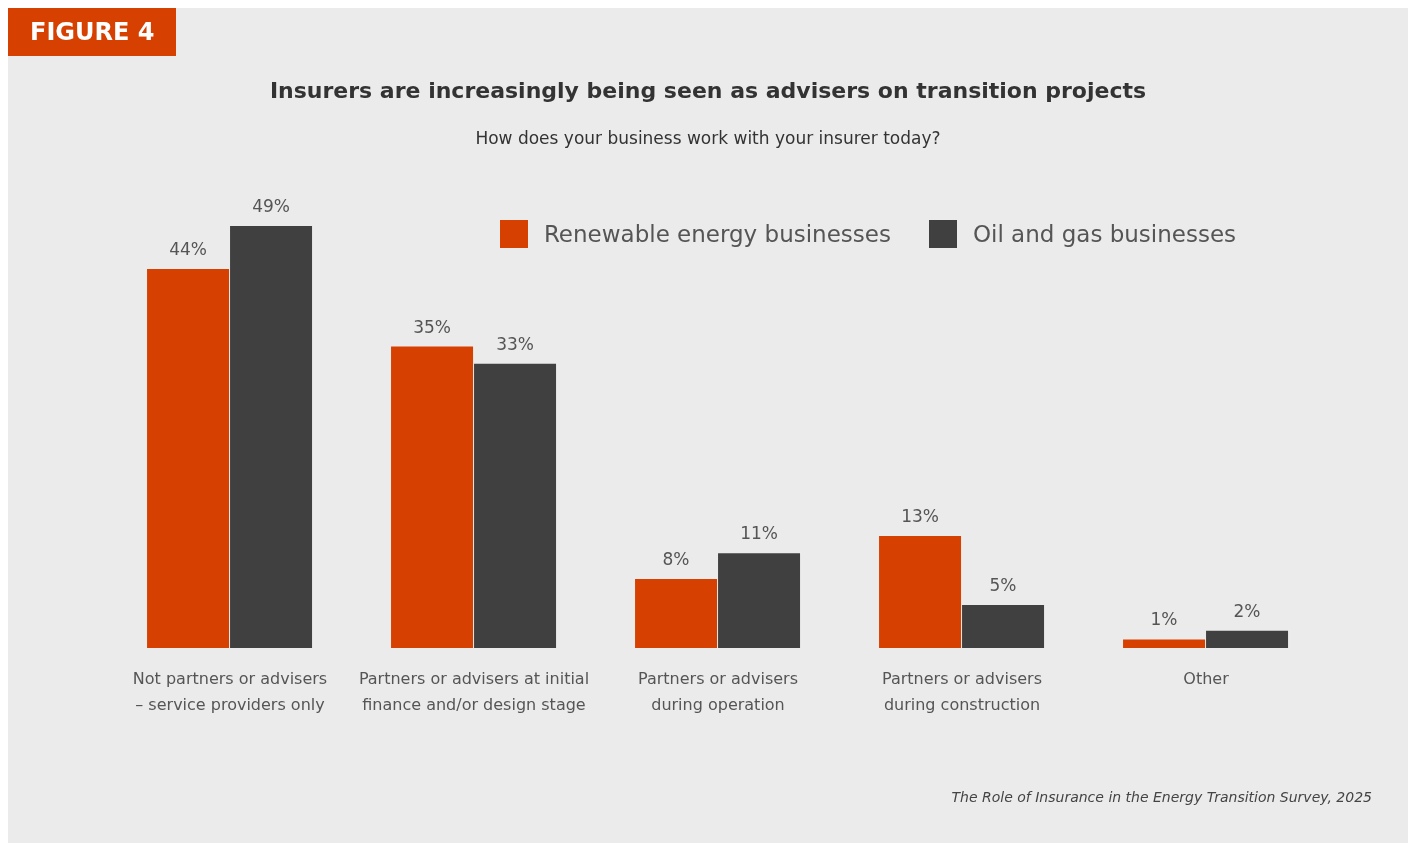 Image resolution: width=1415 pixels, height=850 pixels. Describe the element at coordinates (708, 138) in the screenshot. I see `chart-subtitle: How does your business work with your insurer today?` at that location.